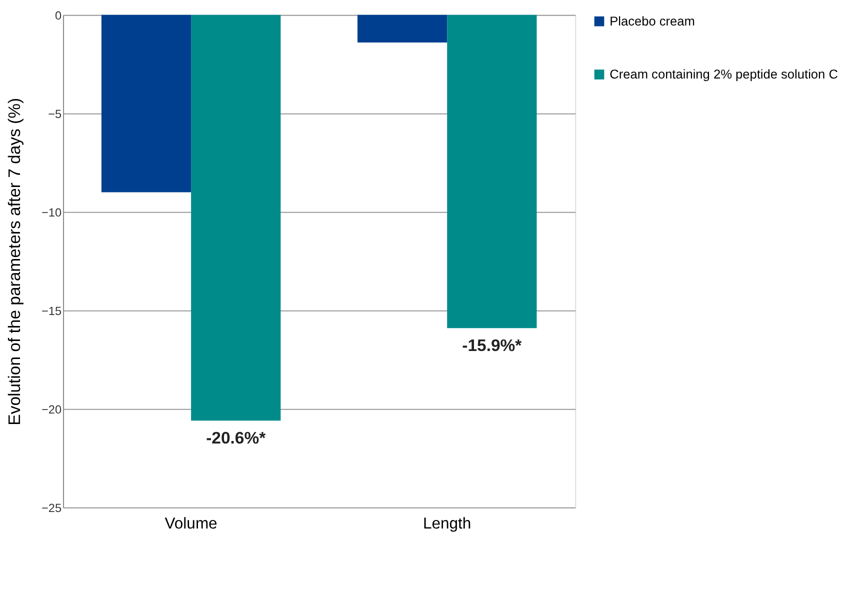 The height and width of the screenshot is (593, 843). Describe the element at coordinates (52, 409) in the screenshot. I see `y-tick-label: −20` at that location.